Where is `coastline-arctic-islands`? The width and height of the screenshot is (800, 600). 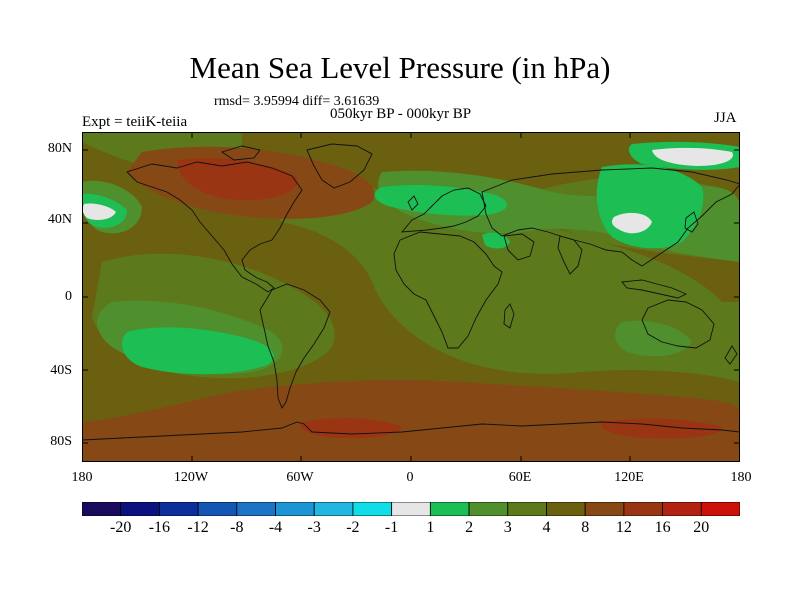 coastline-arctic-islands is located at coordinates (240, 153).